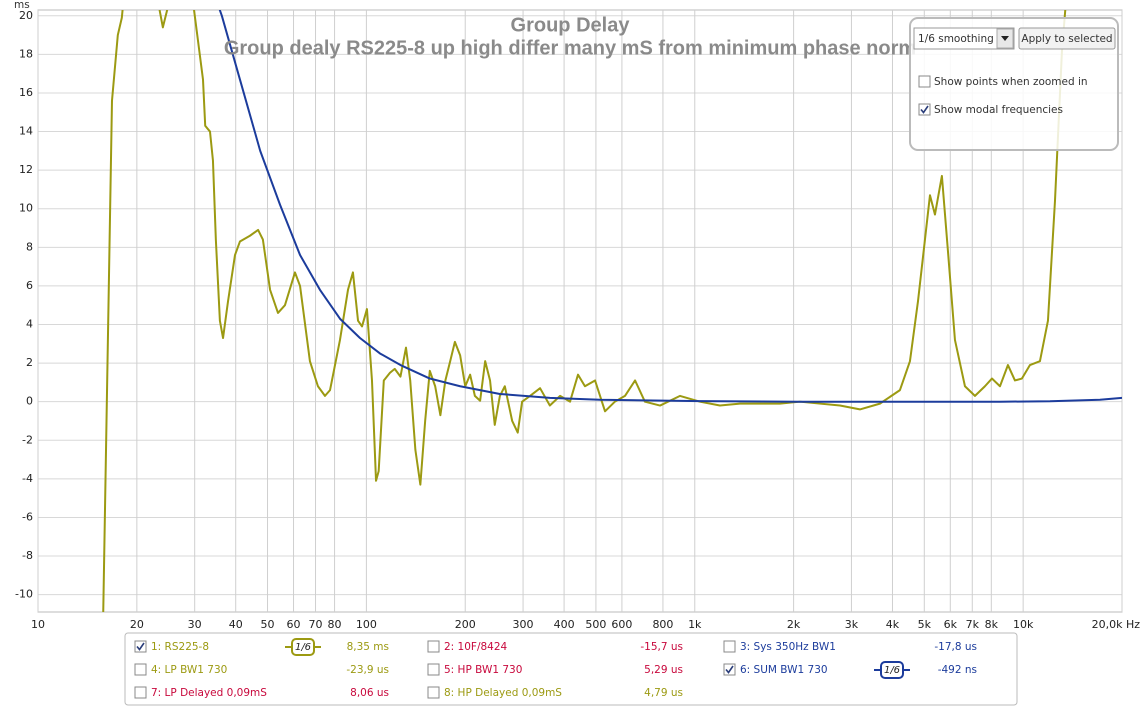  What do you see at coordinates (26, 53) in the screenshot?
I see `y-tick-label: 18` at bounding box center [26, 53].